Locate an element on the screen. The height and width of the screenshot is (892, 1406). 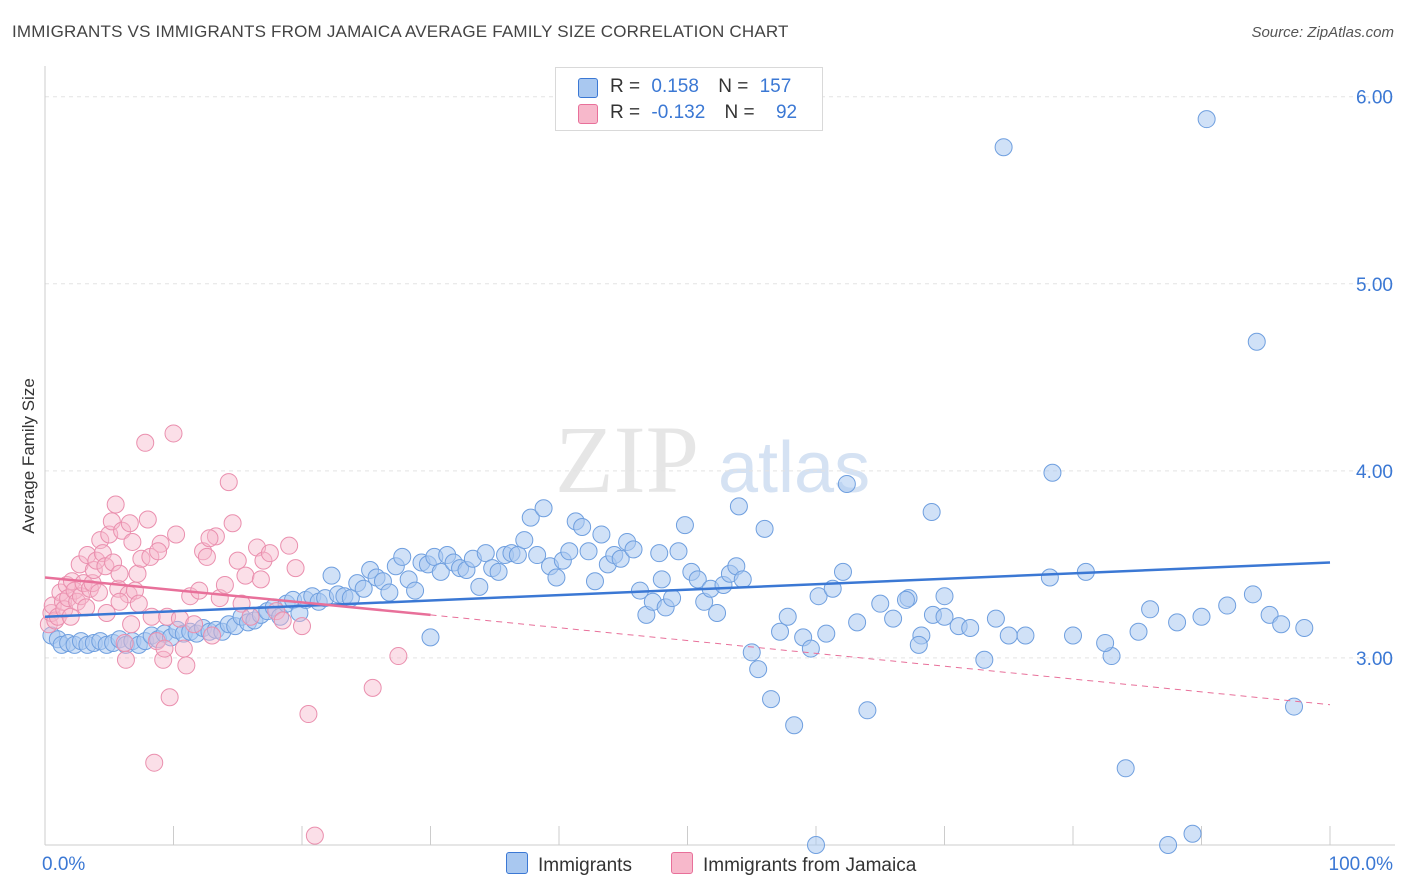
x-tick-label-min: 0.0% is located at coordinates (63, 864).